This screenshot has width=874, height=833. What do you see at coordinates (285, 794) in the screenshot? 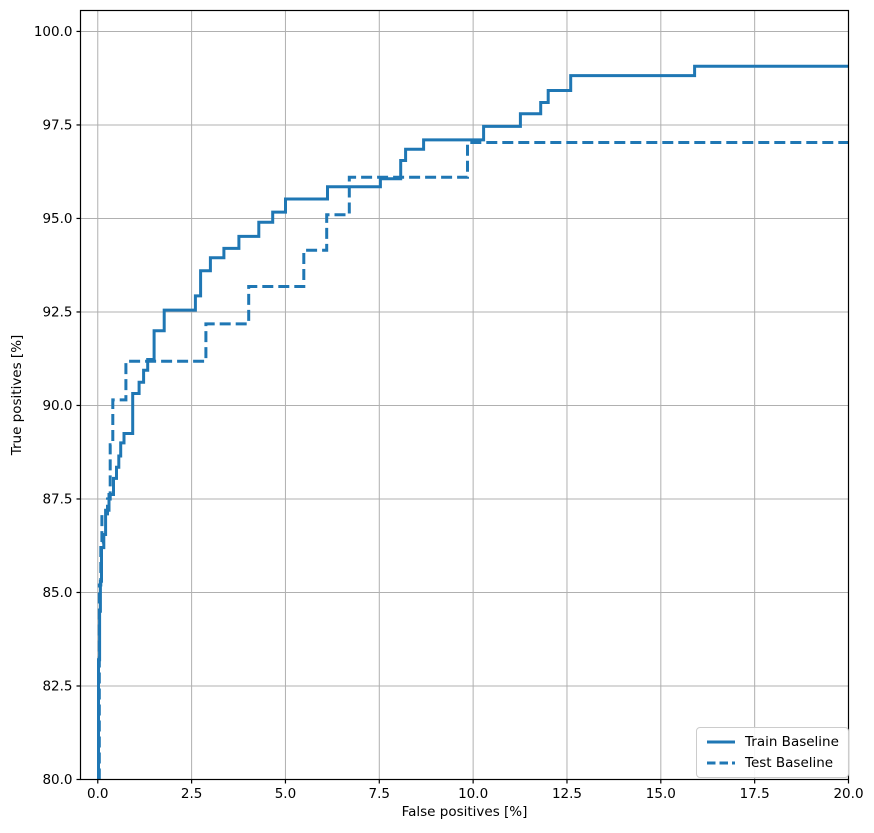
I see `x-tick-label: 5.0` at bounding box center [285, 794].